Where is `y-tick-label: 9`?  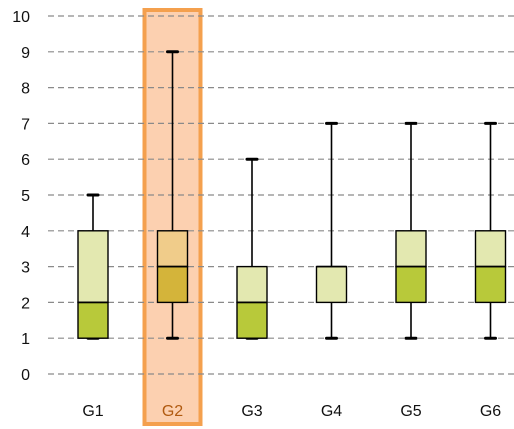 y-tick-label: 9 is located at coordinates (25, 53).